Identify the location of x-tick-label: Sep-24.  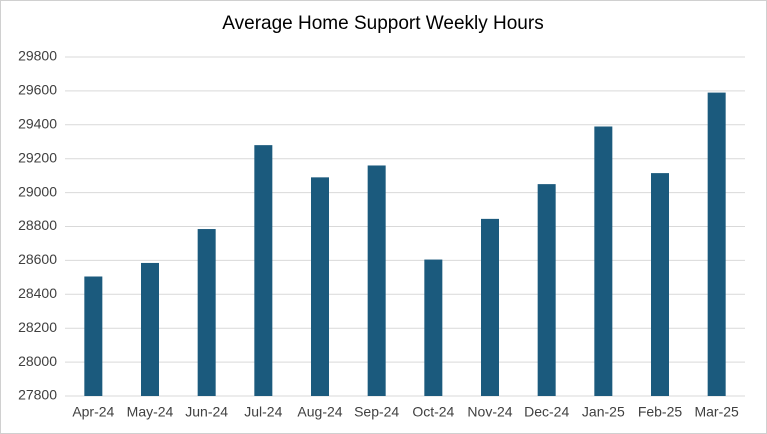
(376, 412).